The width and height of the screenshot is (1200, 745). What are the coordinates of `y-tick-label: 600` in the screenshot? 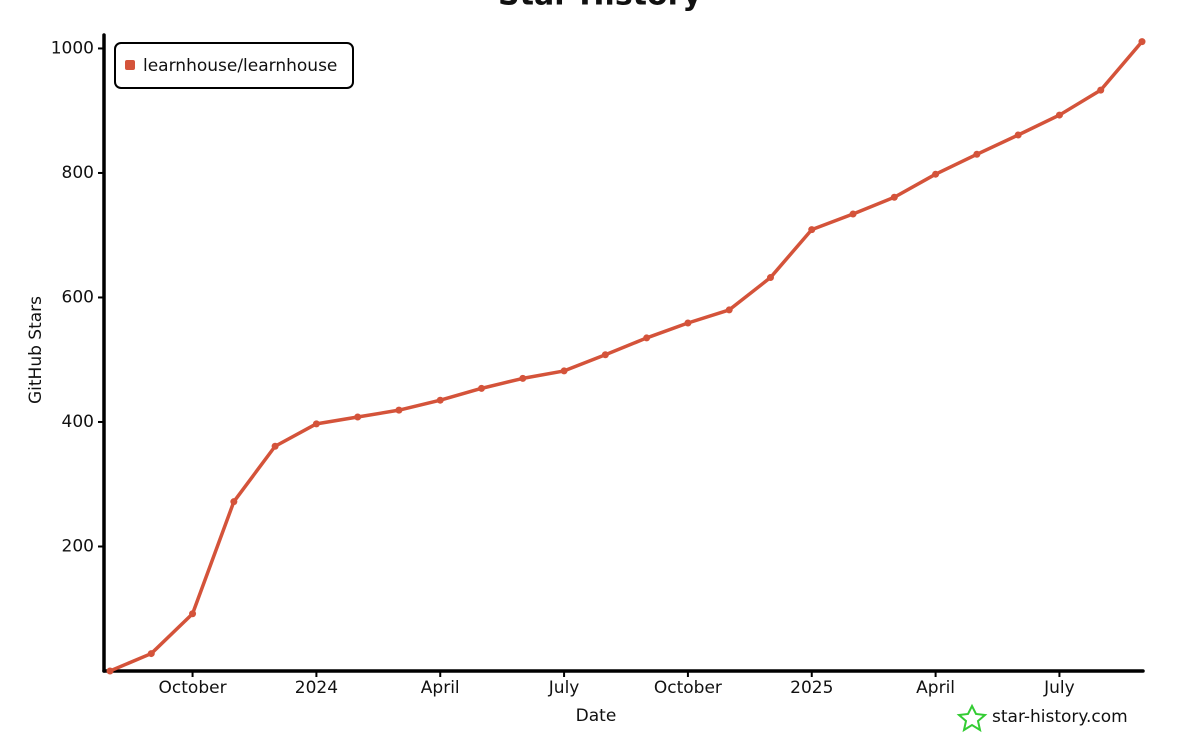 It's located at (78, 297).